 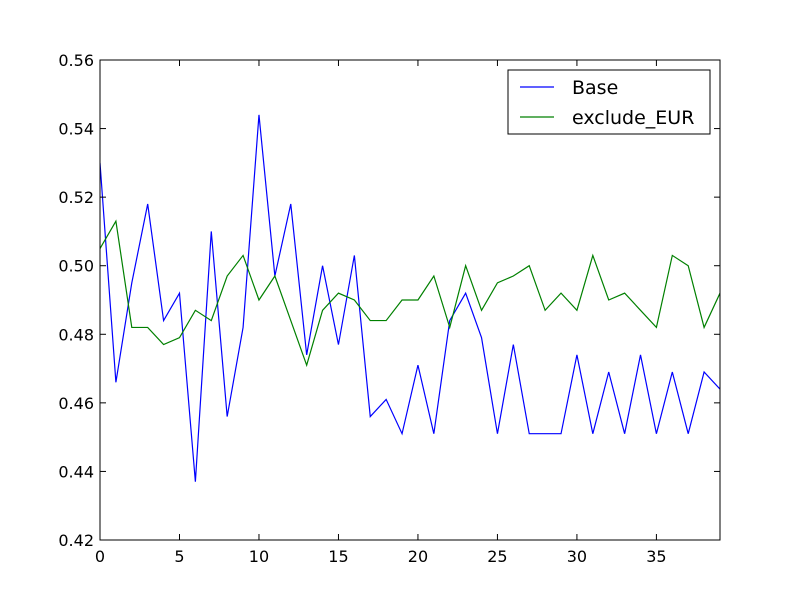 I want to click on y-tick-label: 0.54, so click(x=76, y=129).